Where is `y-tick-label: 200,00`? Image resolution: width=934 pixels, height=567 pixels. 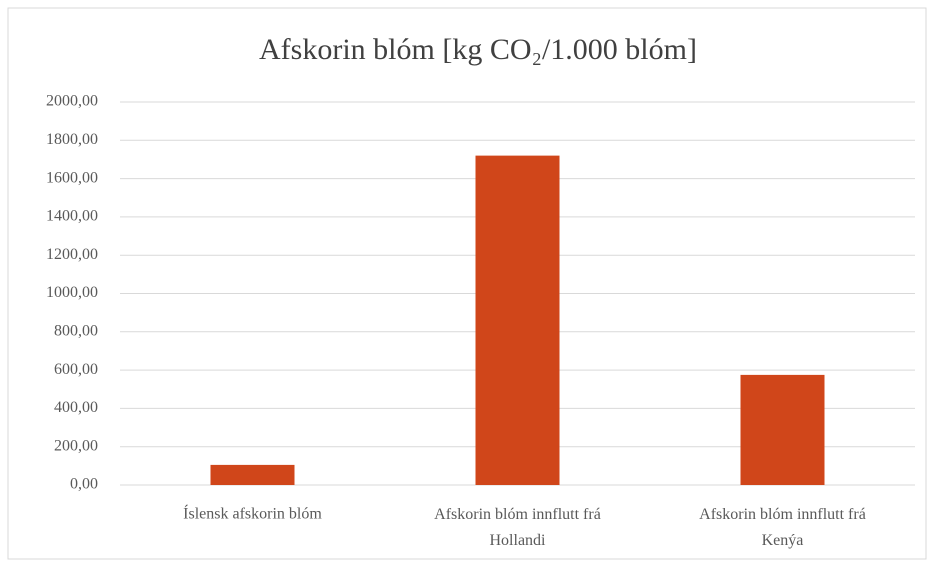
y-tick-label: 200,00 is located at coordinates (76, 445).